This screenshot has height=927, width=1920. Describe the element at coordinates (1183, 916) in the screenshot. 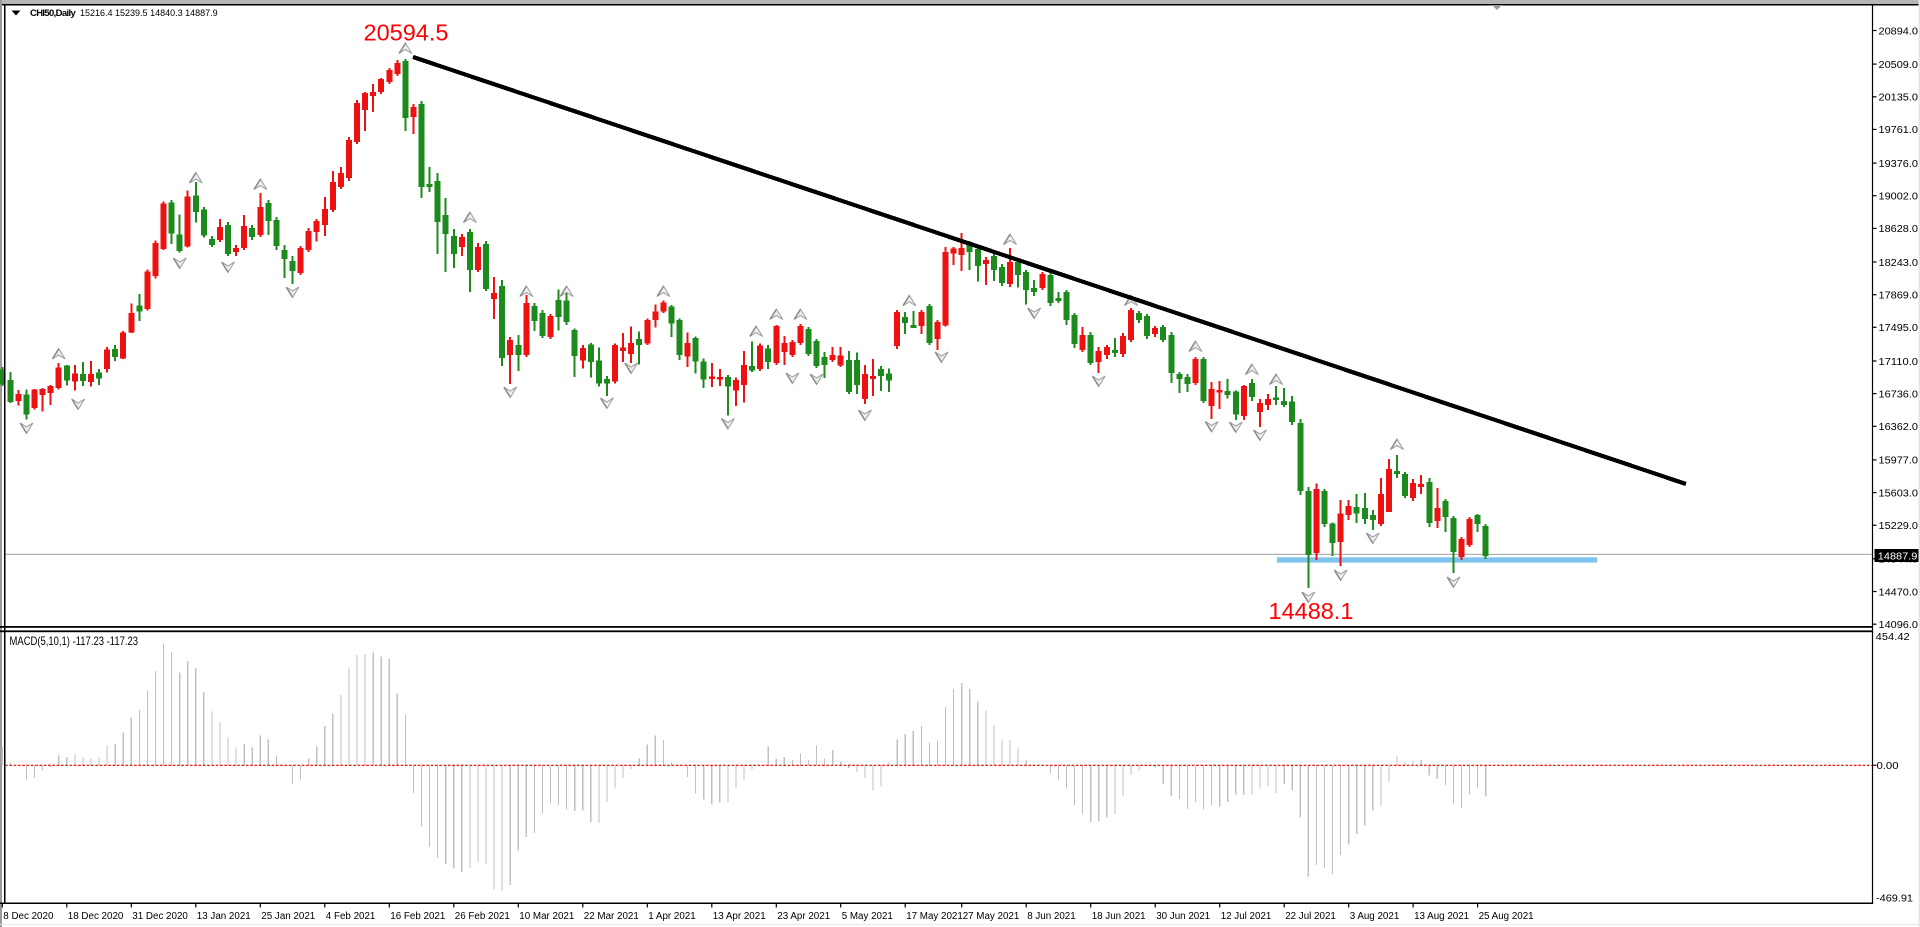

I see `svg-text: 30 Jun 2021` at that location.